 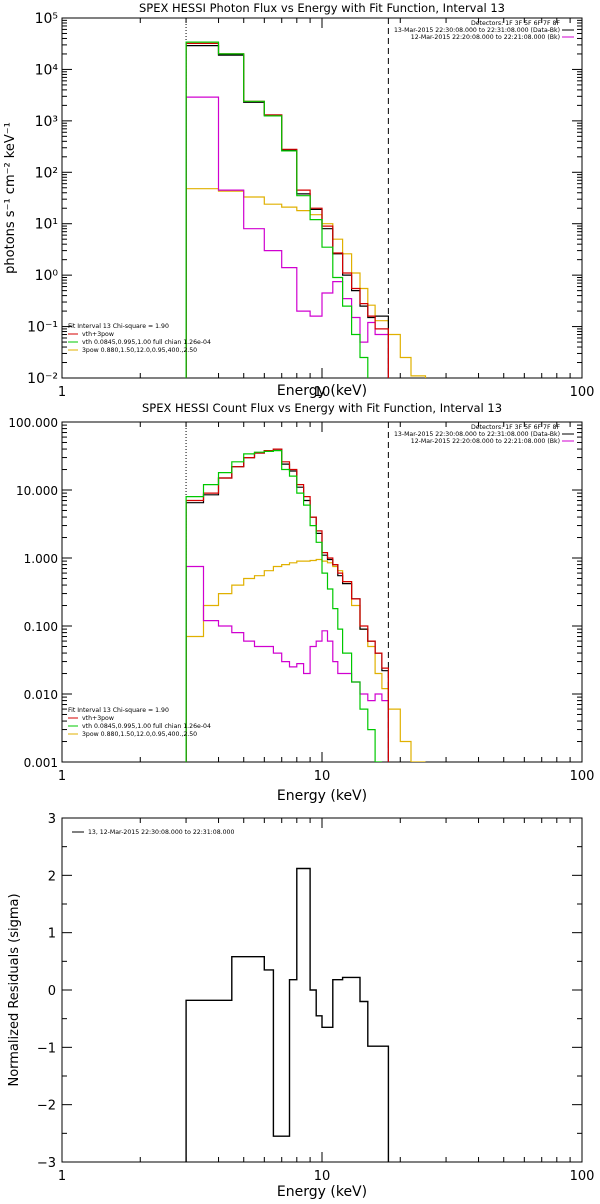 What do you see at coordinates (46, 1048) in the screenshot?
I see `y-tick-label: −1` at bounding box center [46, 1048].